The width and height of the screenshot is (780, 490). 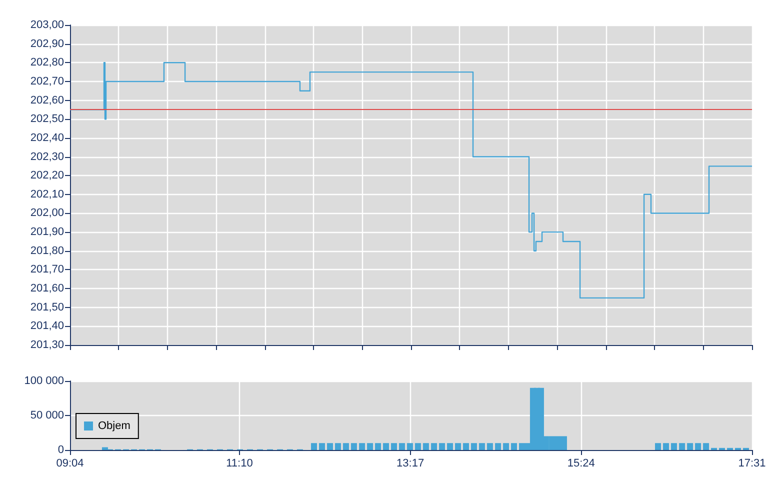 I want to click on y-tick-label: 201,80, so click(x=47, y=250).